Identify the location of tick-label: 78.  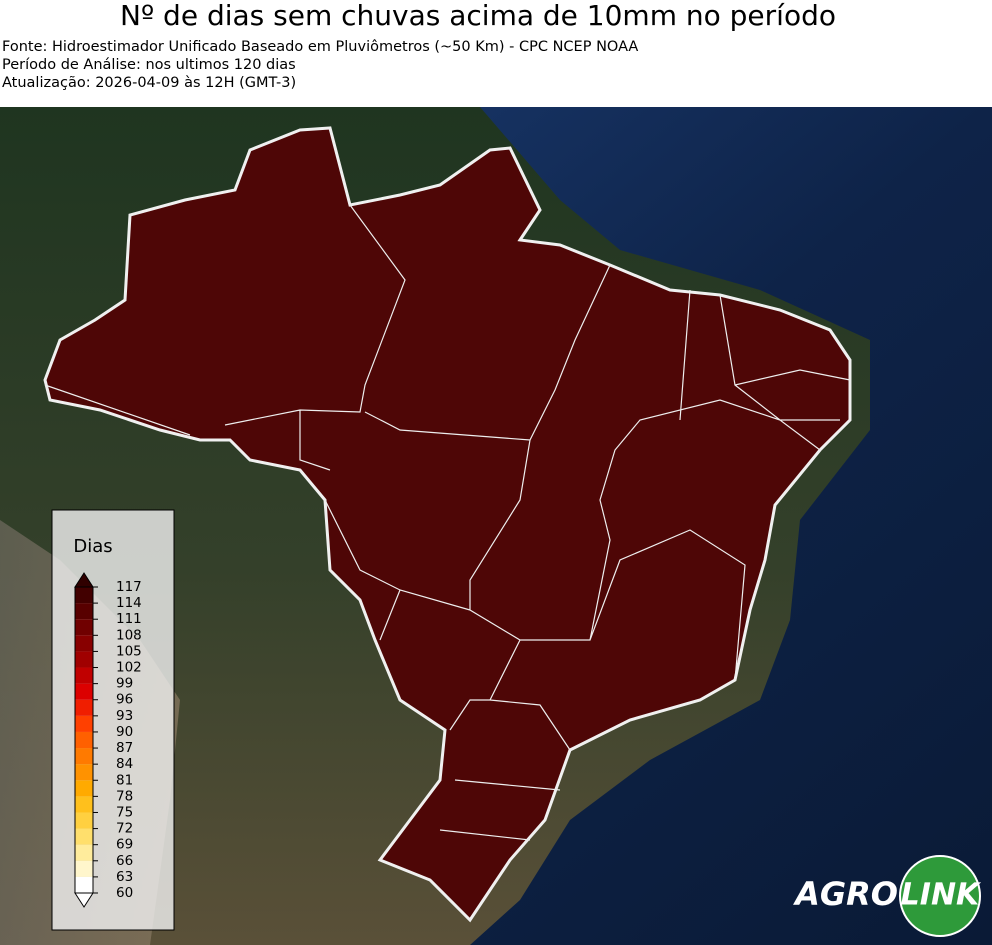
(124, 796).